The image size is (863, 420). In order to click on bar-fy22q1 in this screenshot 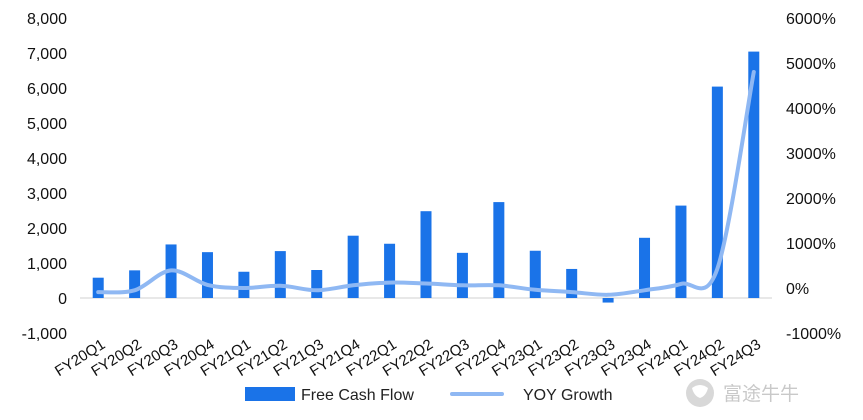, I will do `click(390, 270)`.